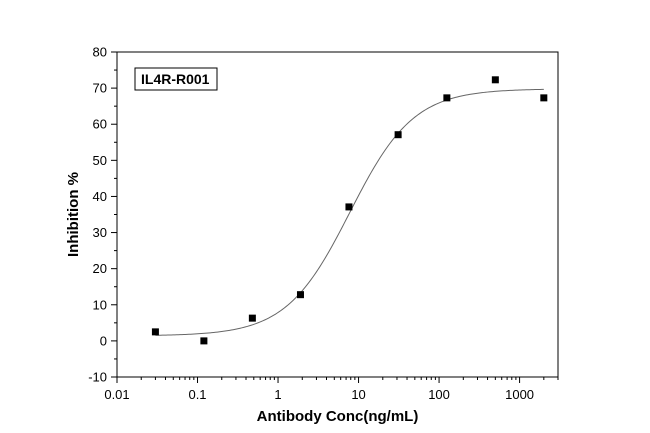 The height and width of the screenshot is (433, 650). Describe the element at coordinates (358, 394) in the screenshot. I see `x-tick-label: 10` at that location.